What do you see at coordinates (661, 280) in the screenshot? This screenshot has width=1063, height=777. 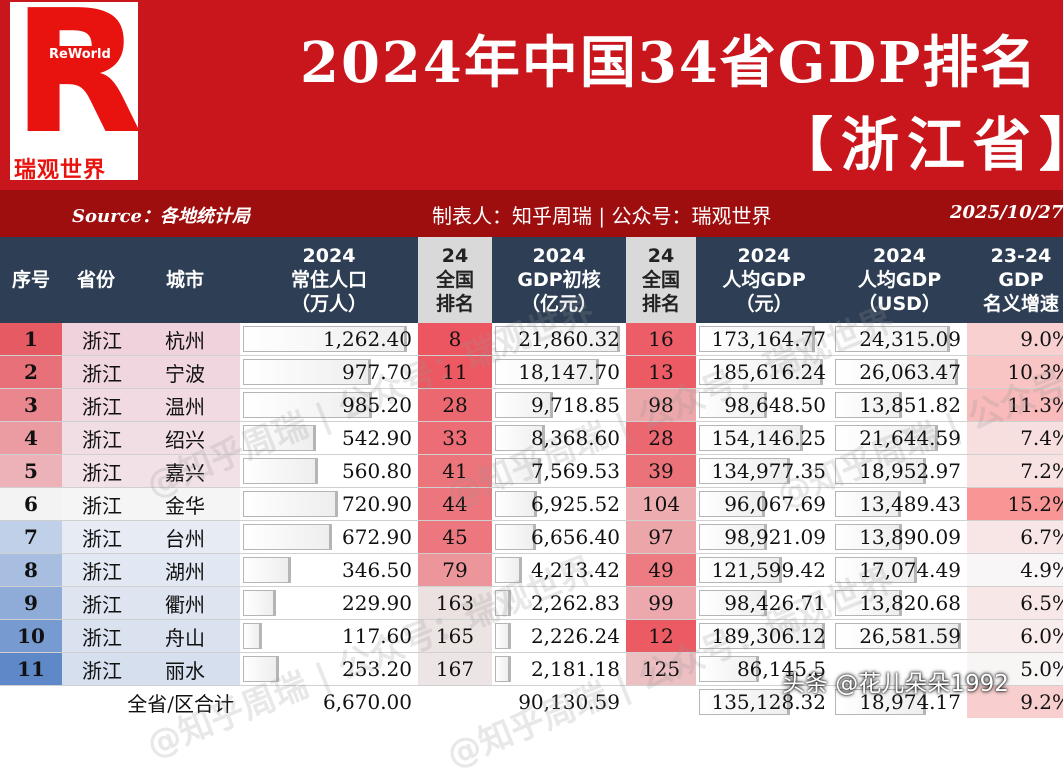 I see `header-gdp-rank: 24 全国 排名` at bounding box center [661, 280].